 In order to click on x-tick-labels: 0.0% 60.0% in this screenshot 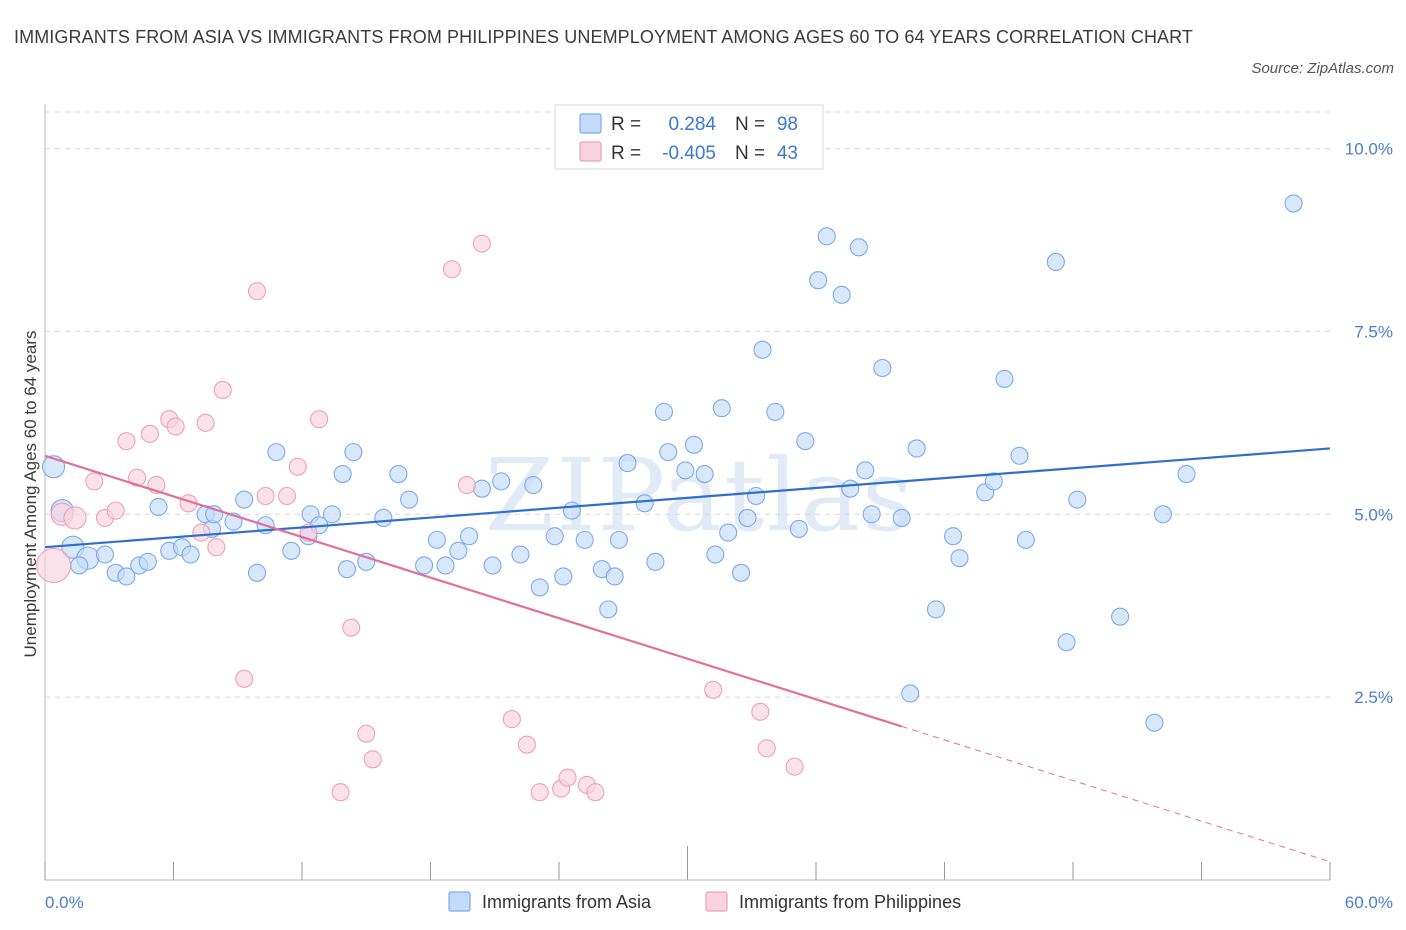, I will do `click(719, 902)`.